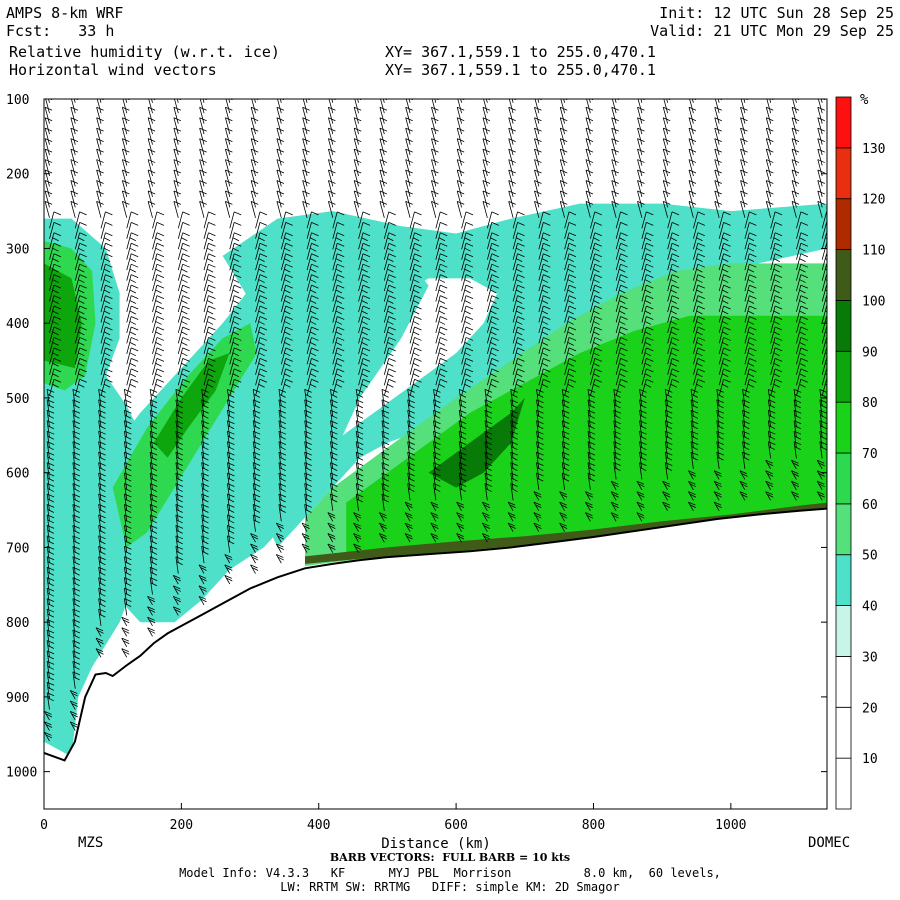 The height and width of the screenshot is (900, 900). I want to click on y-tick-label: 900, so click(17, 698).